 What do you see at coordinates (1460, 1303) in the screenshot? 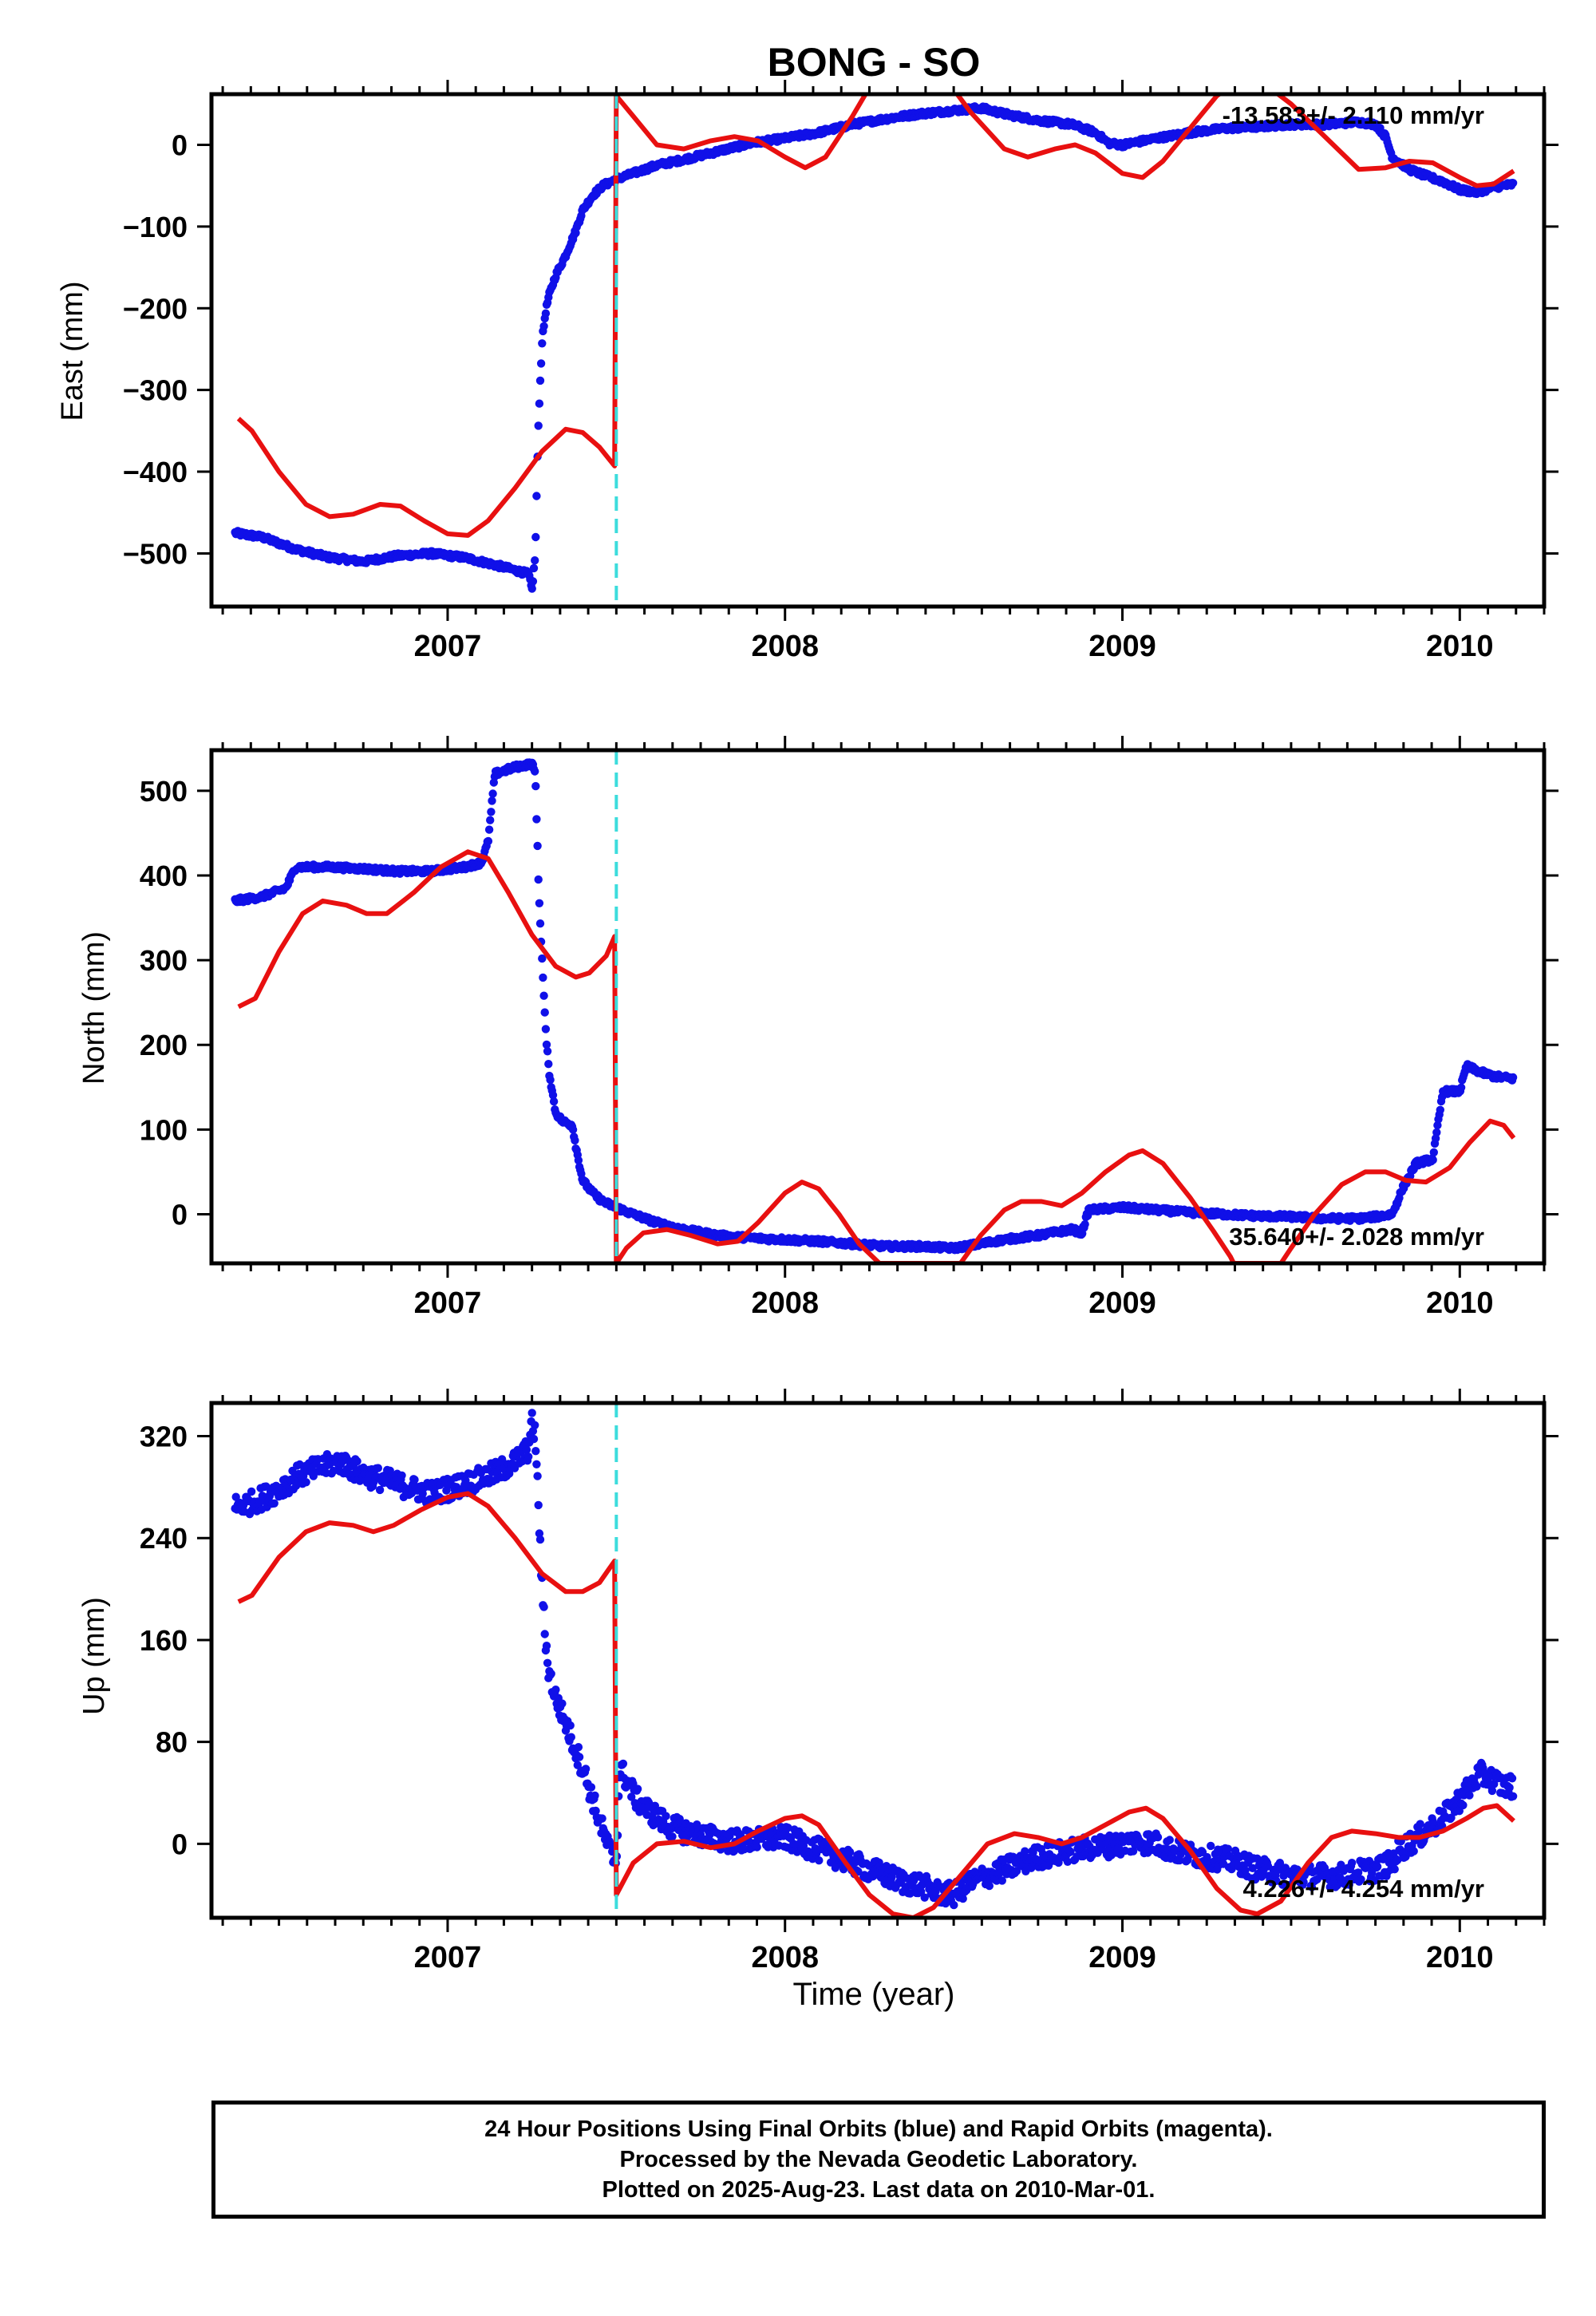
I see `north-xtick-label: 2010` at bounding box center [1460, 1303].